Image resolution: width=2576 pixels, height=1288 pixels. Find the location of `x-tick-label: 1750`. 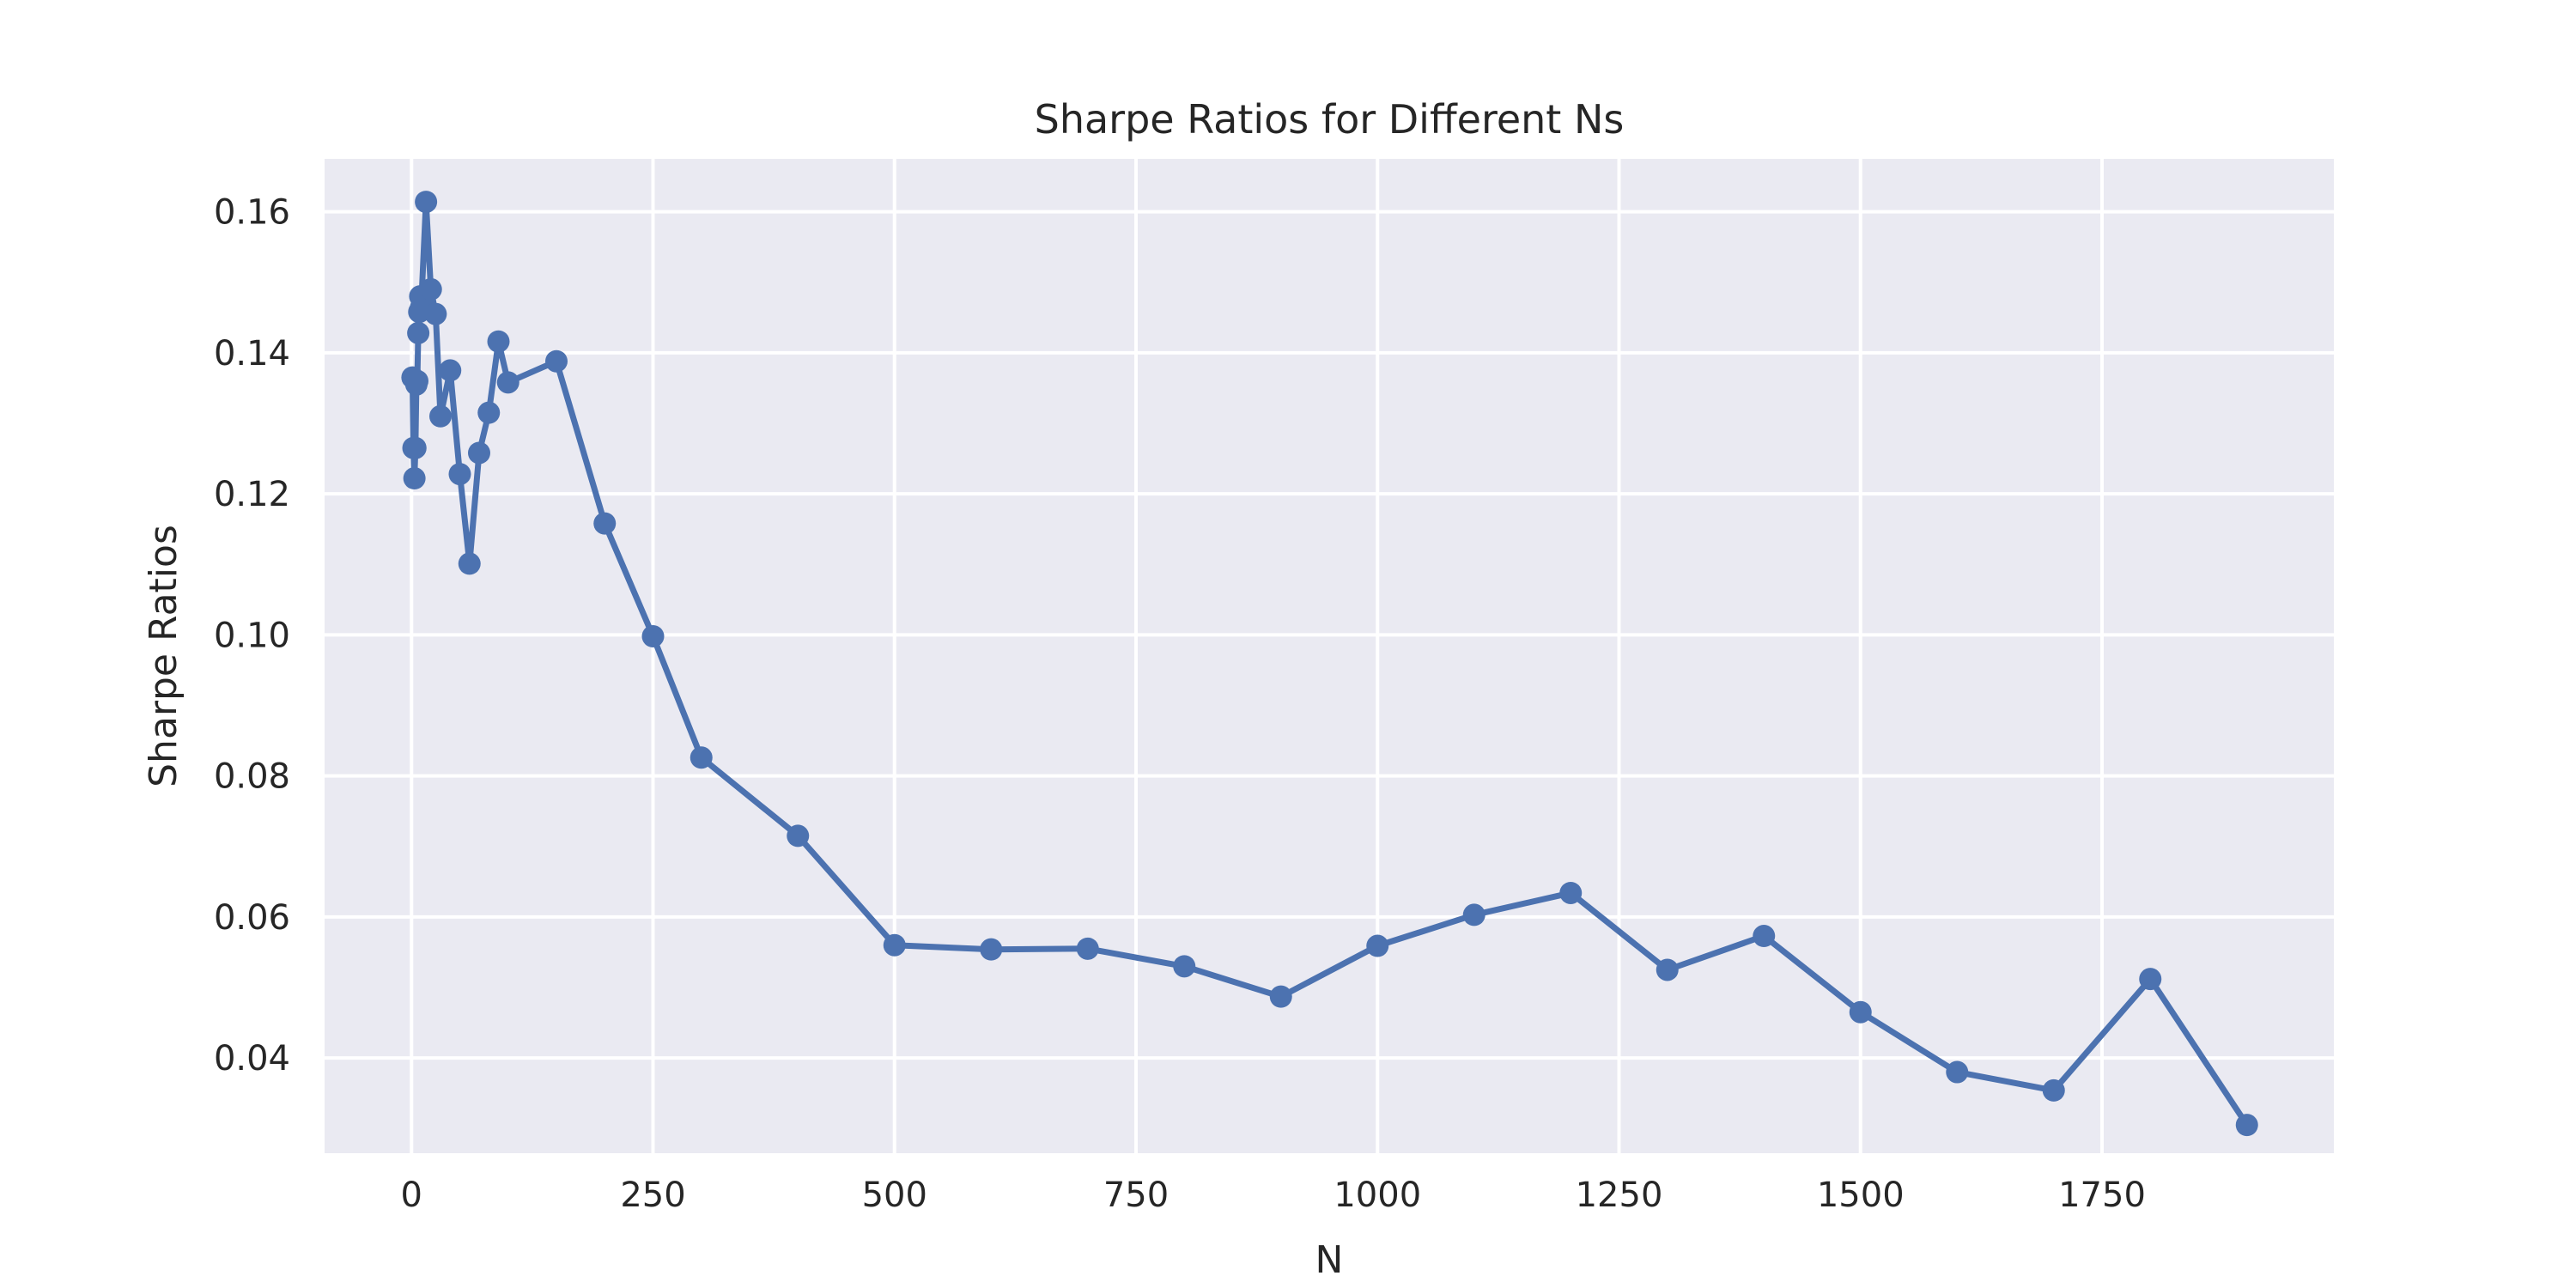

x-tick-label: 1750 is located at coordinates (2102, 1195).